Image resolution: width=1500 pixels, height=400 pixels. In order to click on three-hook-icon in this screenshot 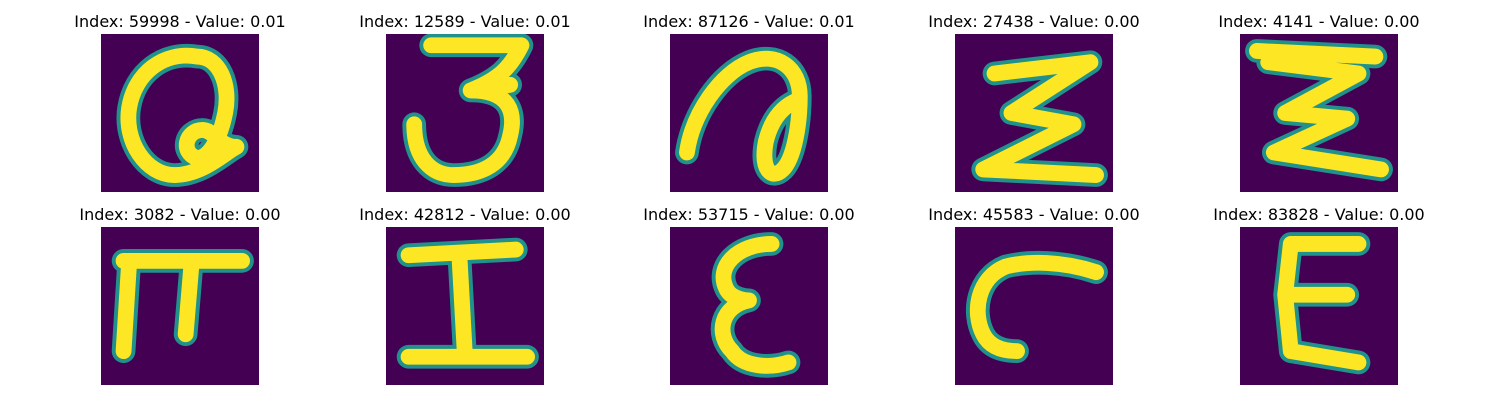, I will do `click(468, 110)`.